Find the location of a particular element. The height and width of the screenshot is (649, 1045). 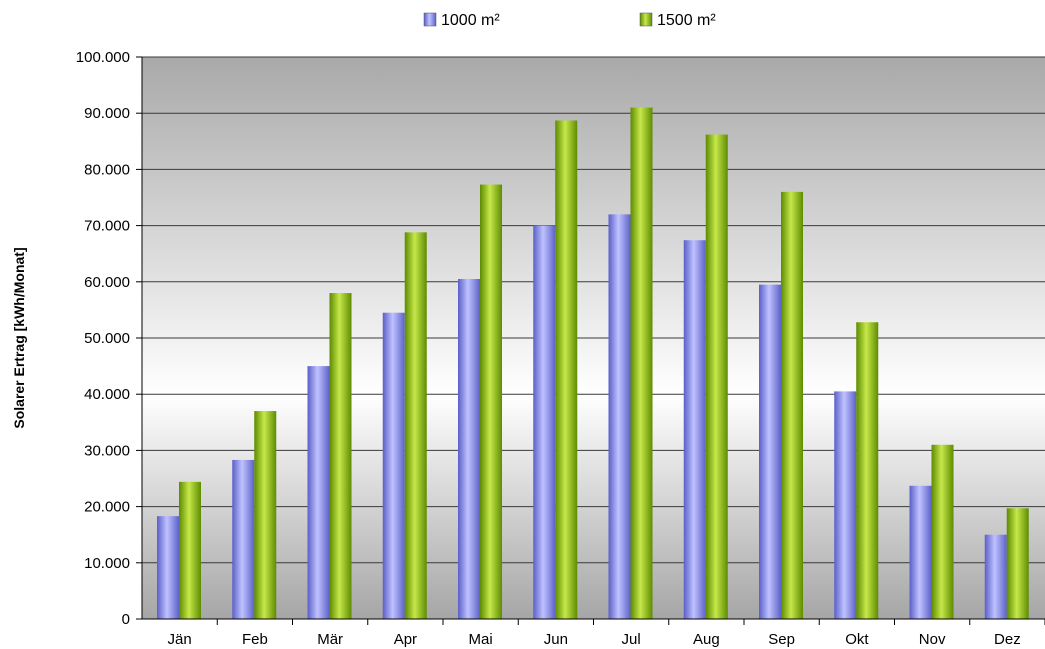

x-tick-label: Sep is located at coordinates (781, 639).